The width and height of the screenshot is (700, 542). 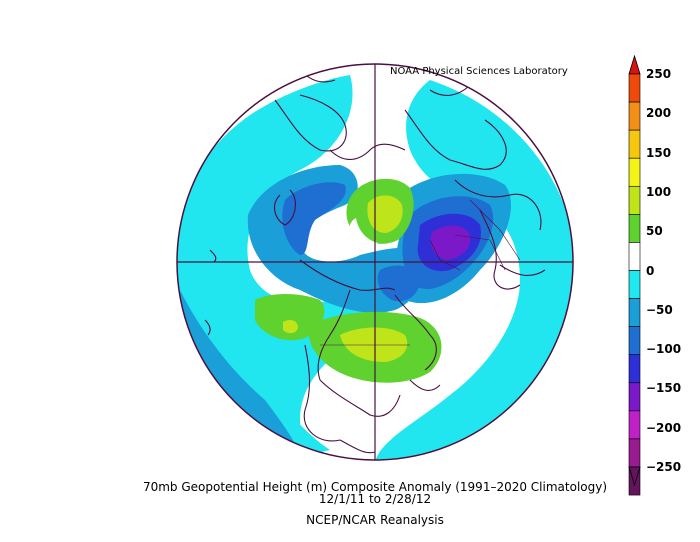 I want to click on caption-dates: 12/1/11 to 2/28/12, so click(x=375, y=499).